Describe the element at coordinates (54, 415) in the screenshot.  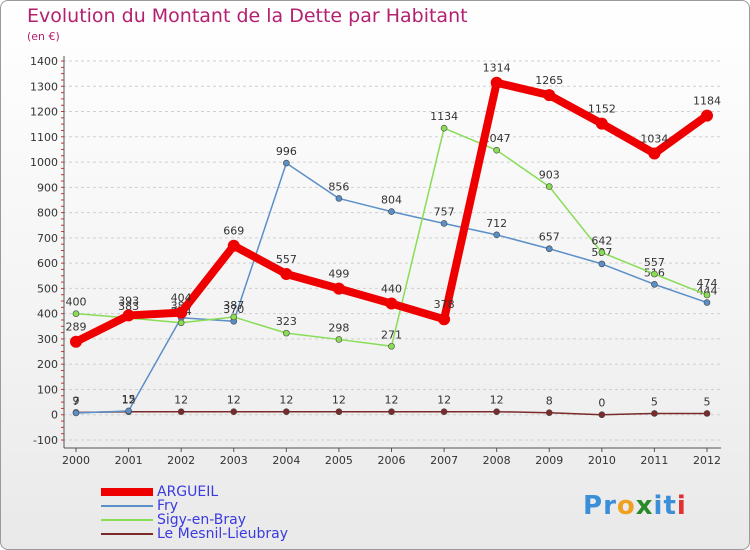
I see `y-tick-label: 0` at that location.